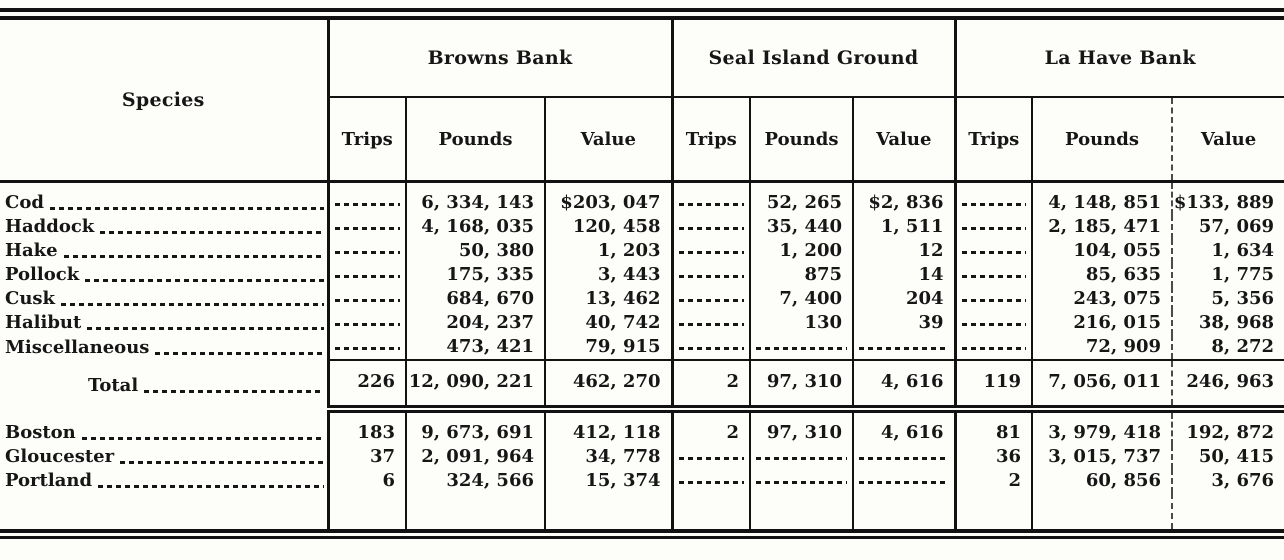 The height and width of the screenshot is (560, 1284). What do you see at coordinates (608, 275) in the screenshot?
I see `data-cell: 3, 443` at bounding box center [608, 275].